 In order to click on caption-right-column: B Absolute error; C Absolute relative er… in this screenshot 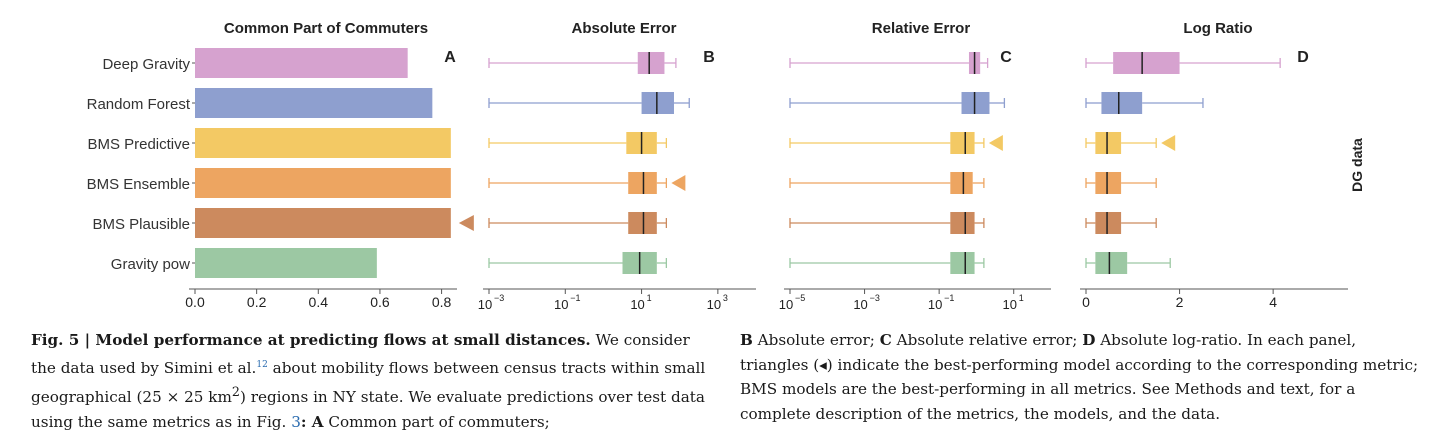, I will do `click(1080, 377)`.